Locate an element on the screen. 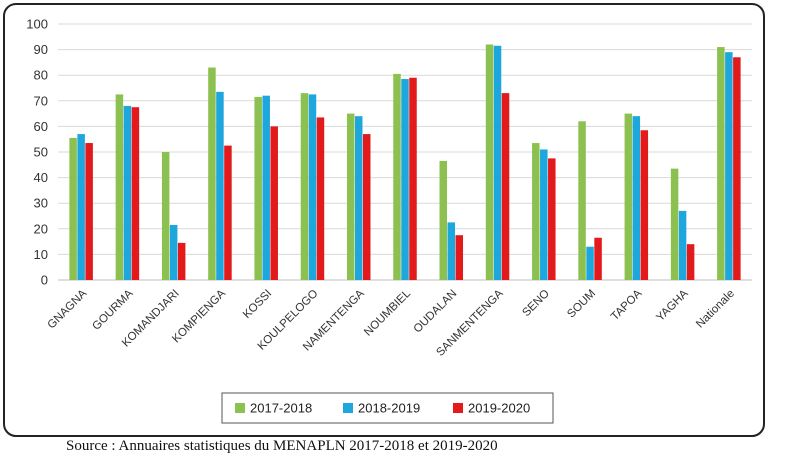 This screenshot has height=462, width=785. legend: 2017-2018 2018-2019 2019-2020 is located at coordinates (387, 408).